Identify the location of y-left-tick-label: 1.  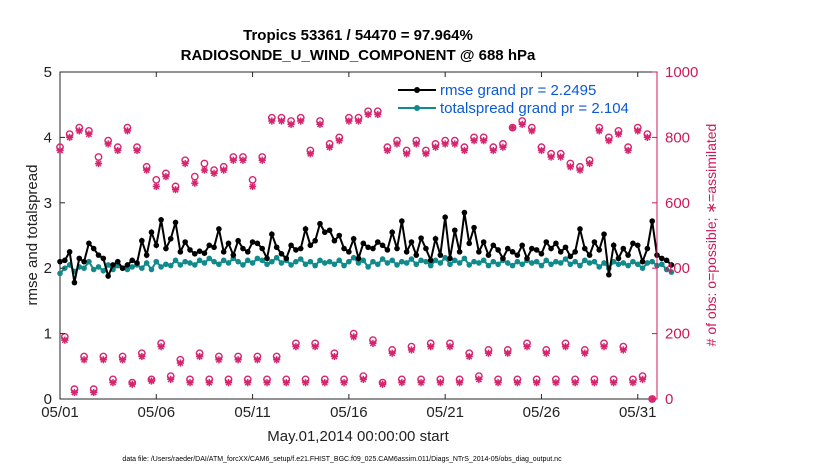
(48, 334).